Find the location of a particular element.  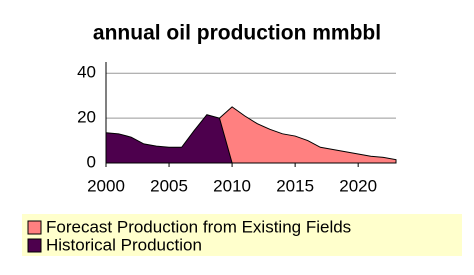

x-tick-label: 2015 is located at coordinates (295, 185).